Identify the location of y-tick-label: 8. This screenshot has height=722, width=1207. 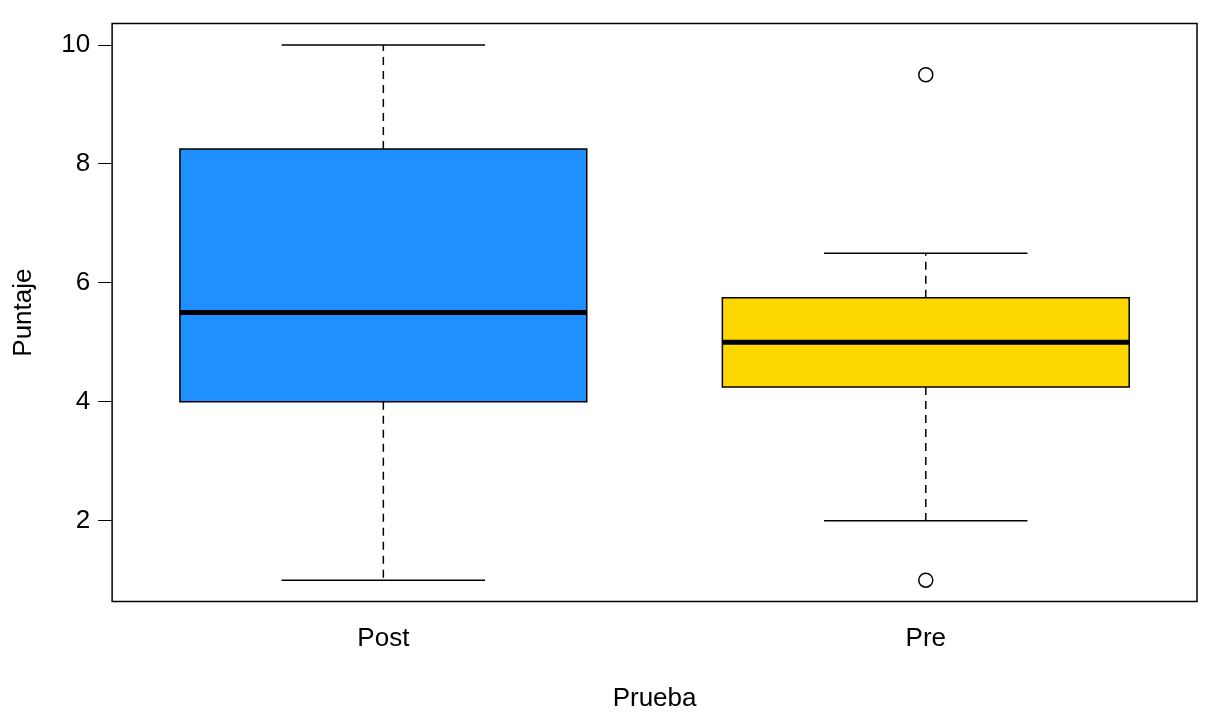
(83, 162).